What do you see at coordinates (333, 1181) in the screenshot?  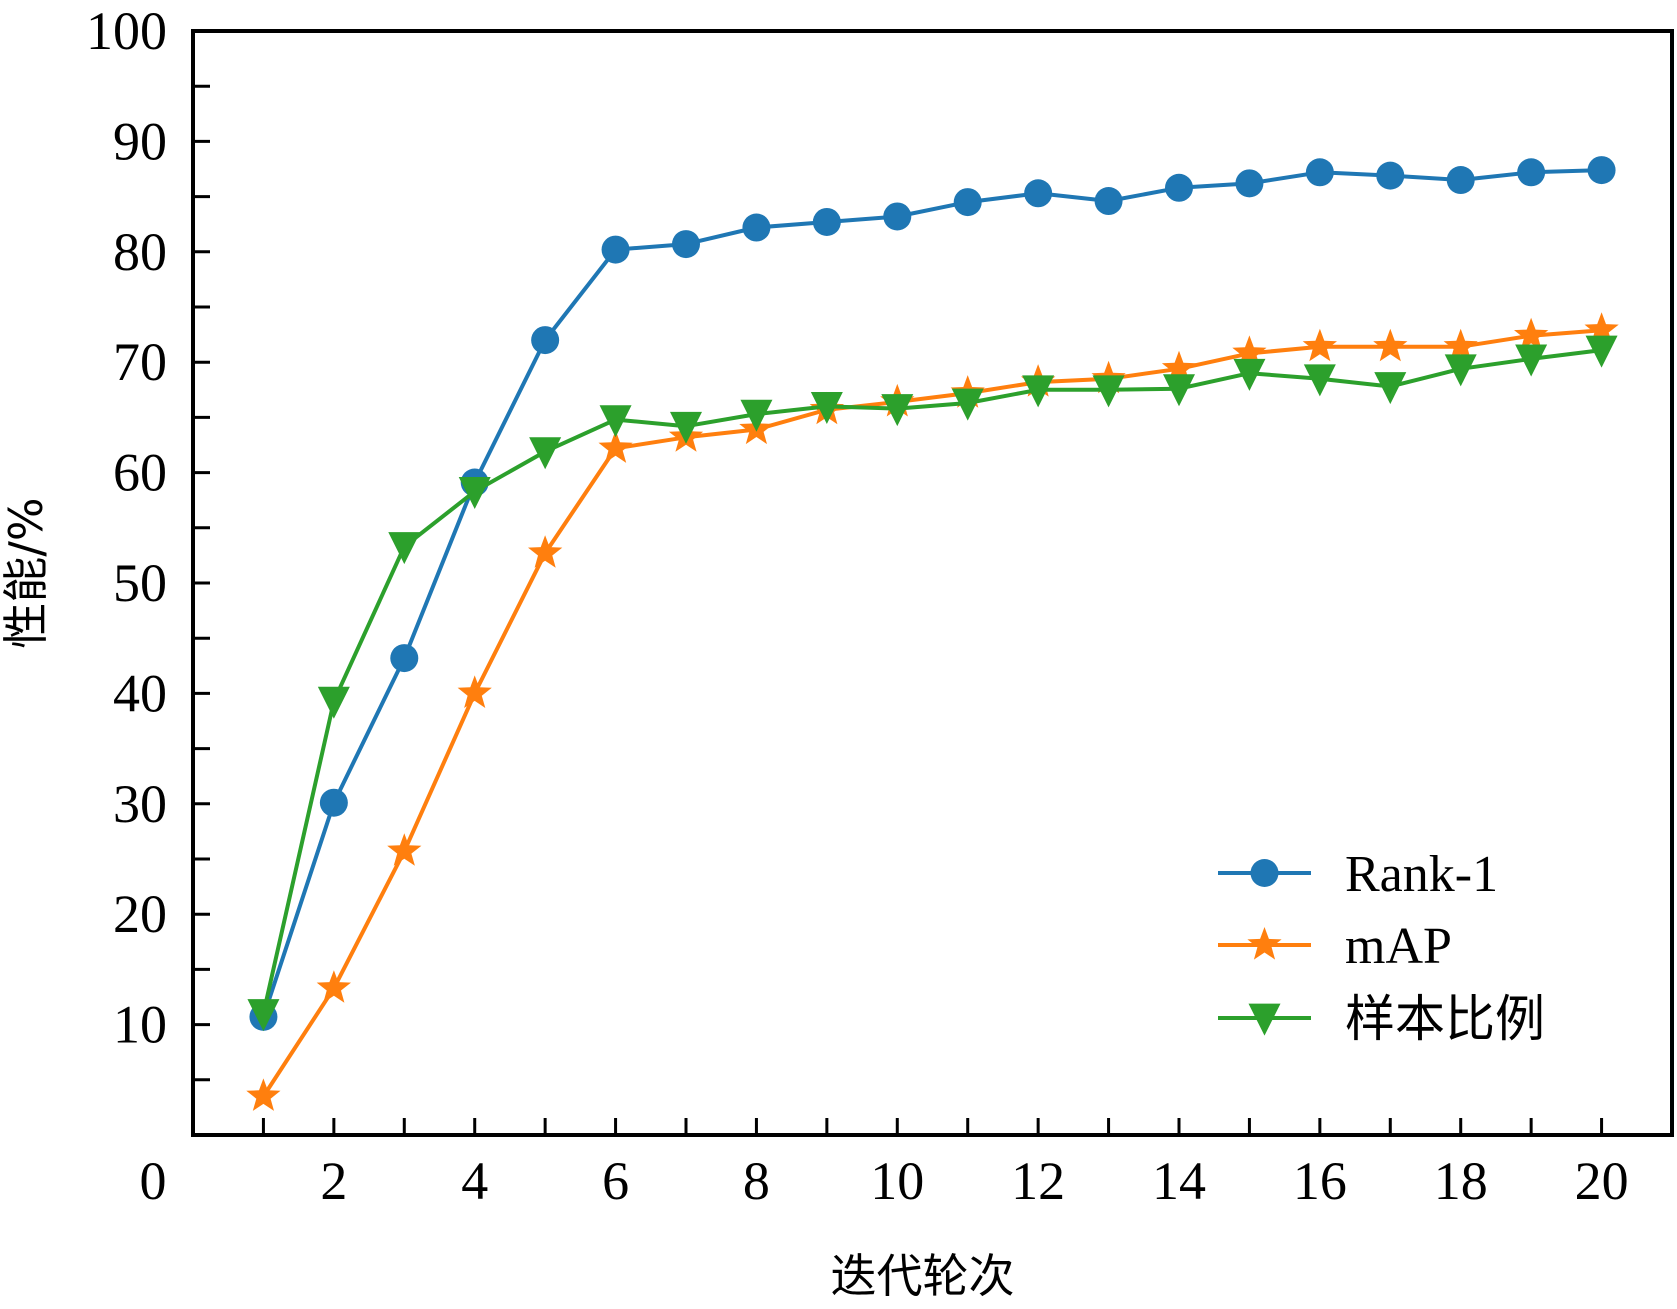 I see `x-tick-label: 2` at bounding box center [333, 1181].